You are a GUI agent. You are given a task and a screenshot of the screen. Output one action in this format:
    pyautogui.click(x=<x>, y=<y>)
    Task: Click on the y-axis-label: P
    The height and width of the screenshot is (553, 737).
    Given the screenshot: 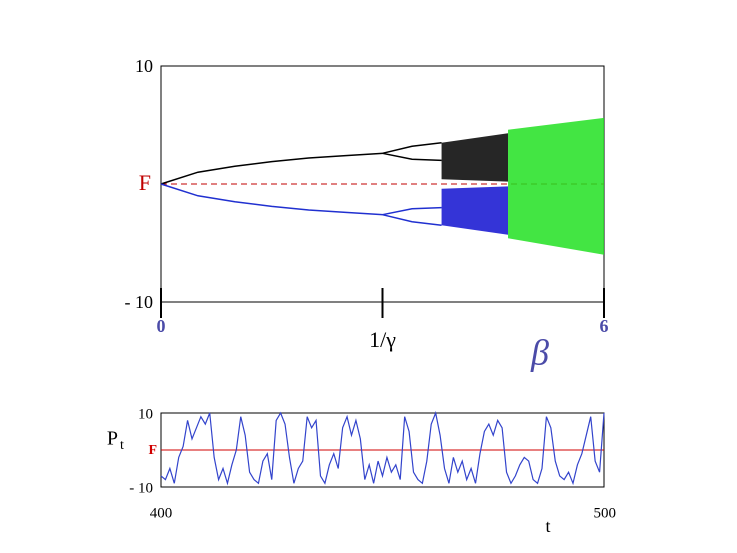 What is the action you would take?
    pyautogui.click(x=112, y=439)
    